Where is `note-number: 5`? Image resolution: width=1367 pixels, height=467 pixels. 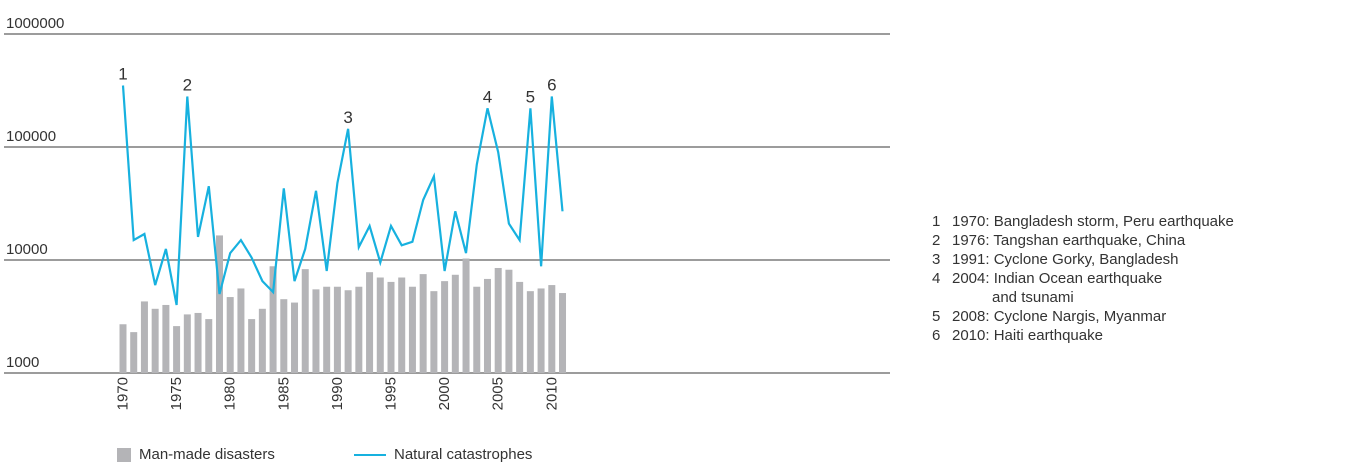 note-number: 5 is located at coordinates (936, 316).